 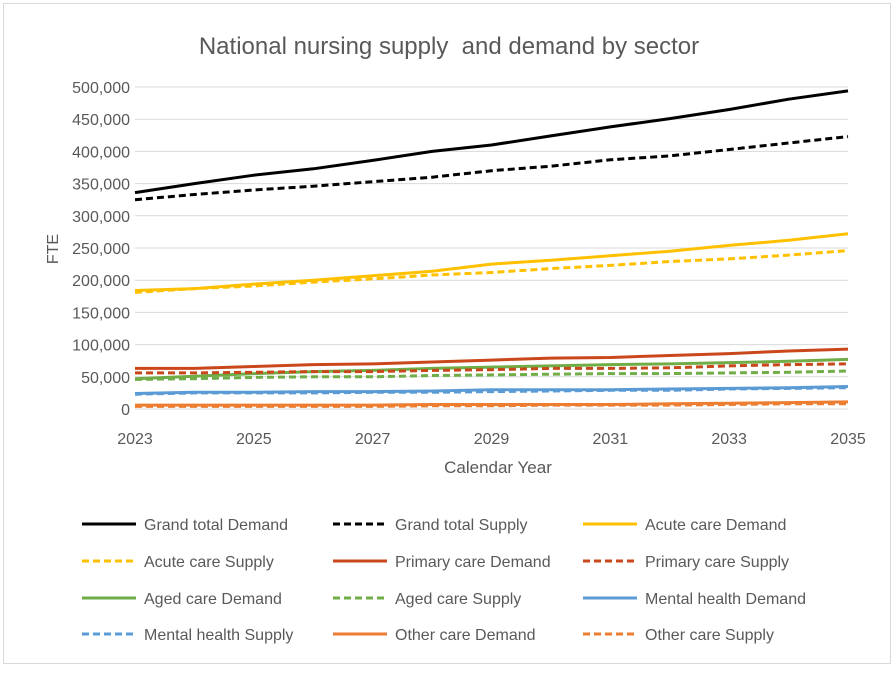 I want to click on y-tick-label: 350,000, so click(x=101, y=185).